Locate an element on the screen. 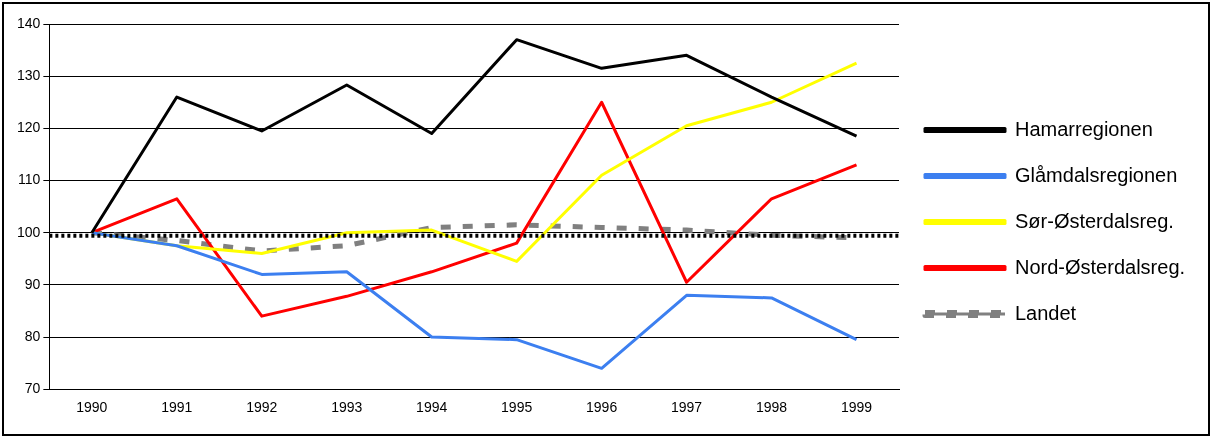 This screenshot has width=1212, height=438. legend-label: Nord-Østerdalsreg. is located at coordinates (1100, 266).